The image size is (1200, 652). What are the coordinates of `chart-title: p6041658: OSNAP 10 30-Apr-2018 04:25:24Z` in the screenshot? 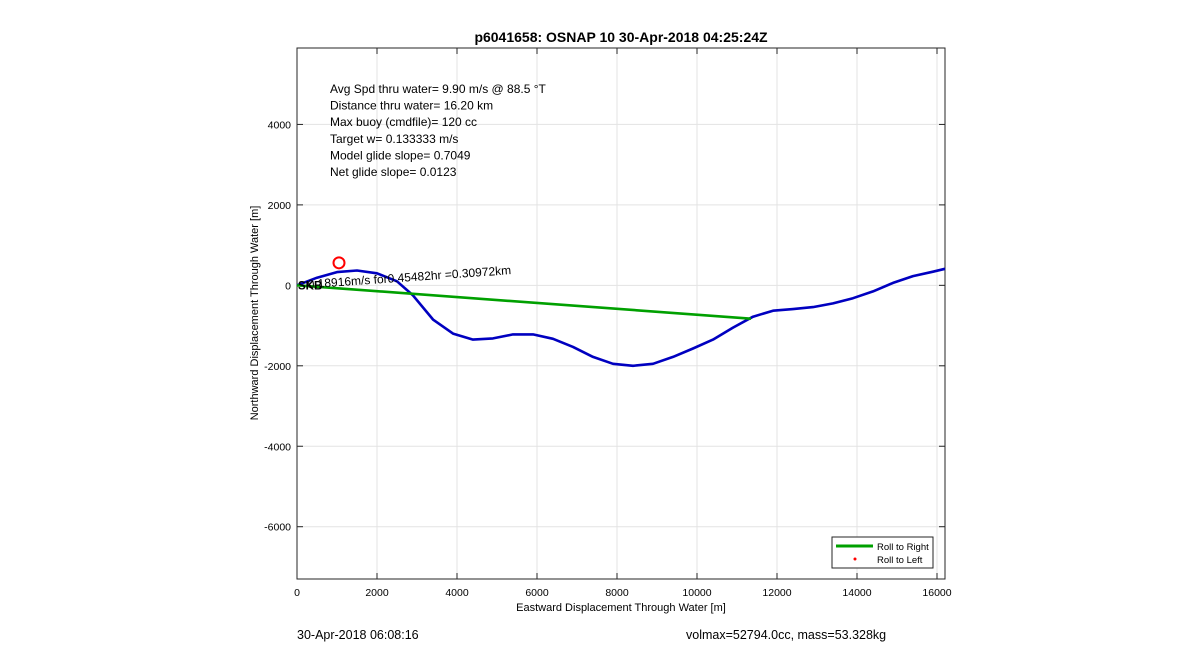 It's located at (621, 37).